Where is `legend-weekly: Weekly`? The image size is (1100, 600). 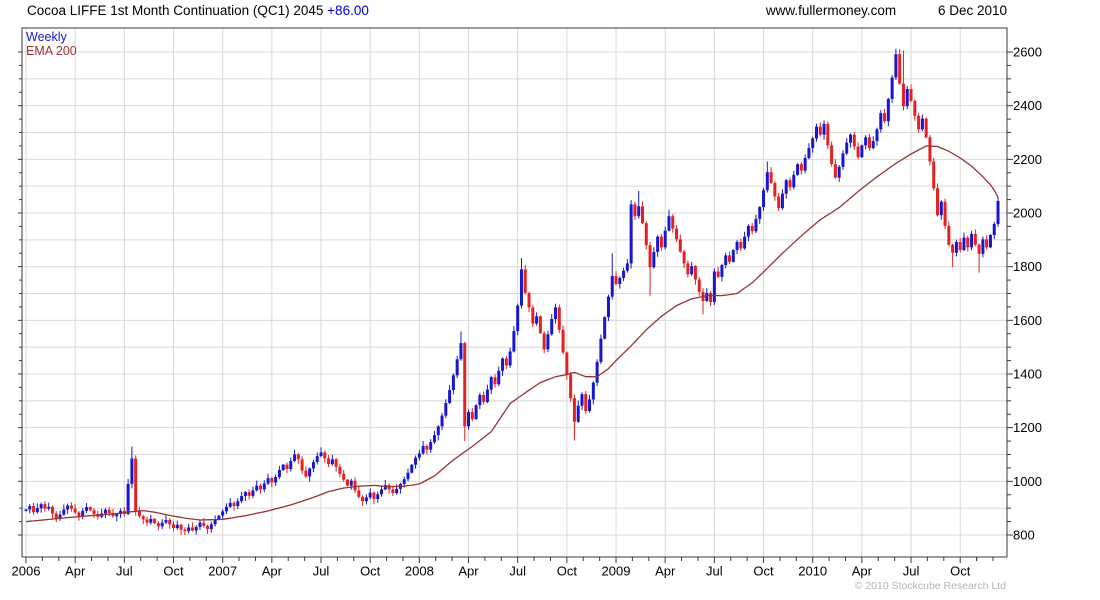 legend-weekly: Weekly is located at coordinates (47, 37).